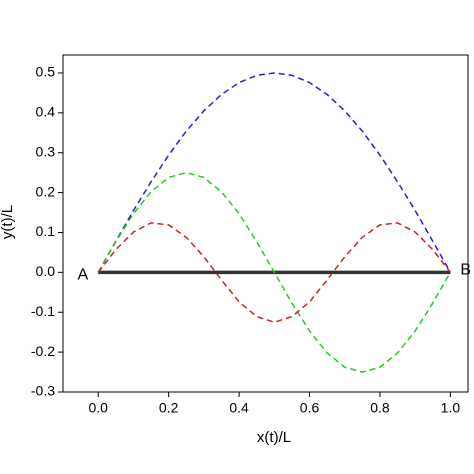  Describe the element at coordinates (43, 351) in the screenshot. I see `y-tick-label: -0.2` at that location.